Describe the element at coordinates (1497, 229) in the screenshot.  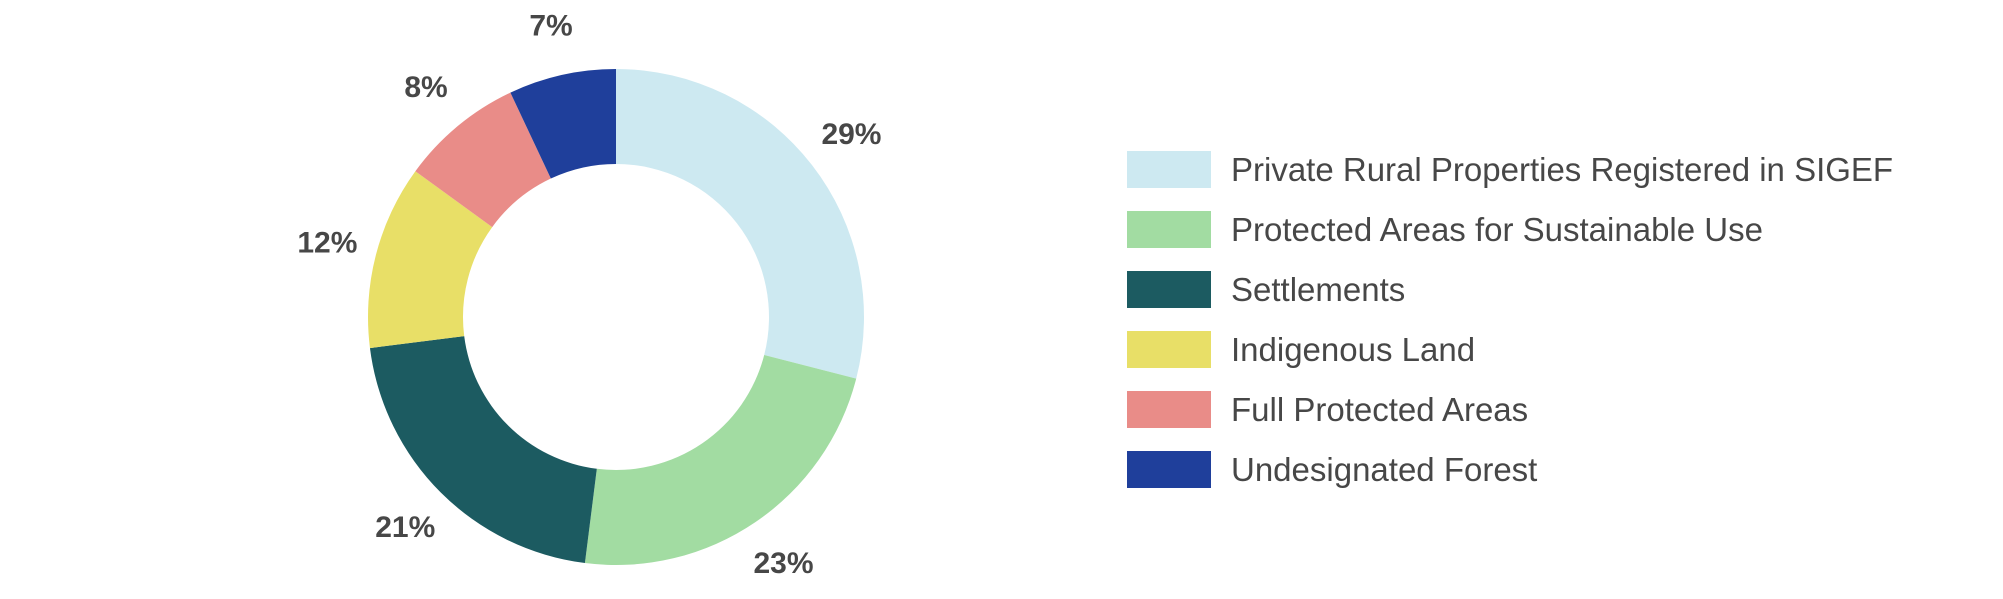
I see `legend-label: Protected Areas for Sustainable Use` at that location.